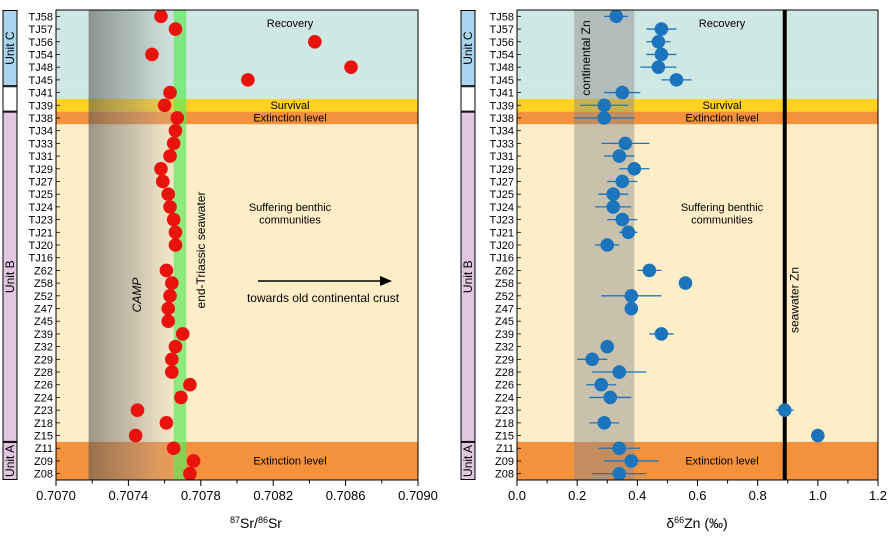 The height and width of the screenshot is (536, 892). Describe the element at coordinates (173, 219) in the screenshot. I see `sr-point-tj23` at that location.